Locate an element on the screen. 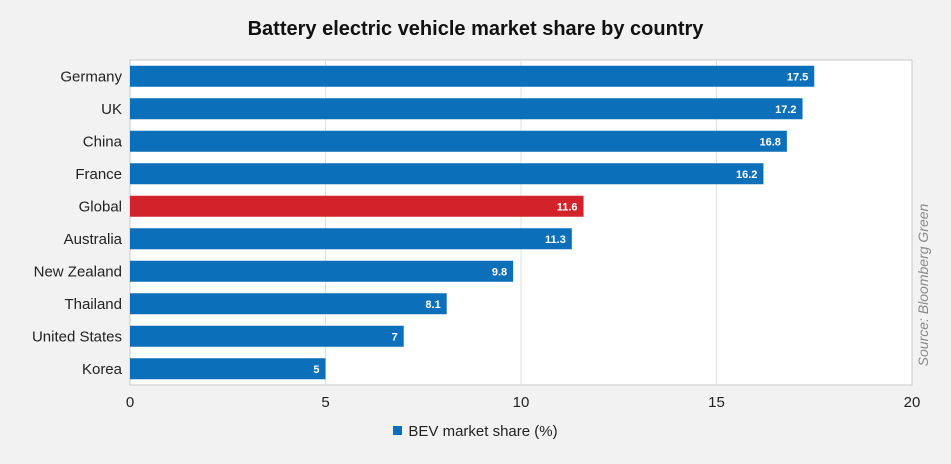  x-tick-label: 0 is located at coordinates (130, 402).